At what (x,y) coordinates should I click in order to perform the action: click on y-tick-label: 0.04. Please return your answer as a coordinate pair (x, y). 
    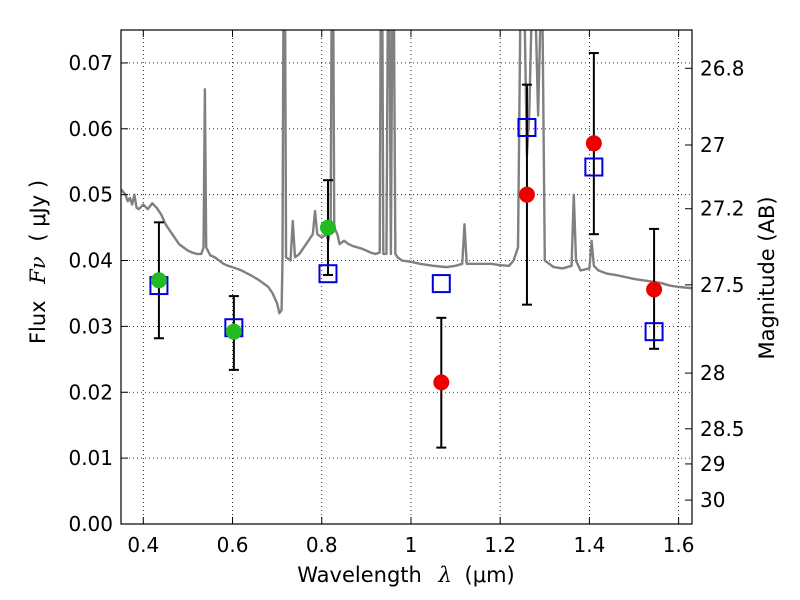
    Looking at the image, I should click on (90, 261).